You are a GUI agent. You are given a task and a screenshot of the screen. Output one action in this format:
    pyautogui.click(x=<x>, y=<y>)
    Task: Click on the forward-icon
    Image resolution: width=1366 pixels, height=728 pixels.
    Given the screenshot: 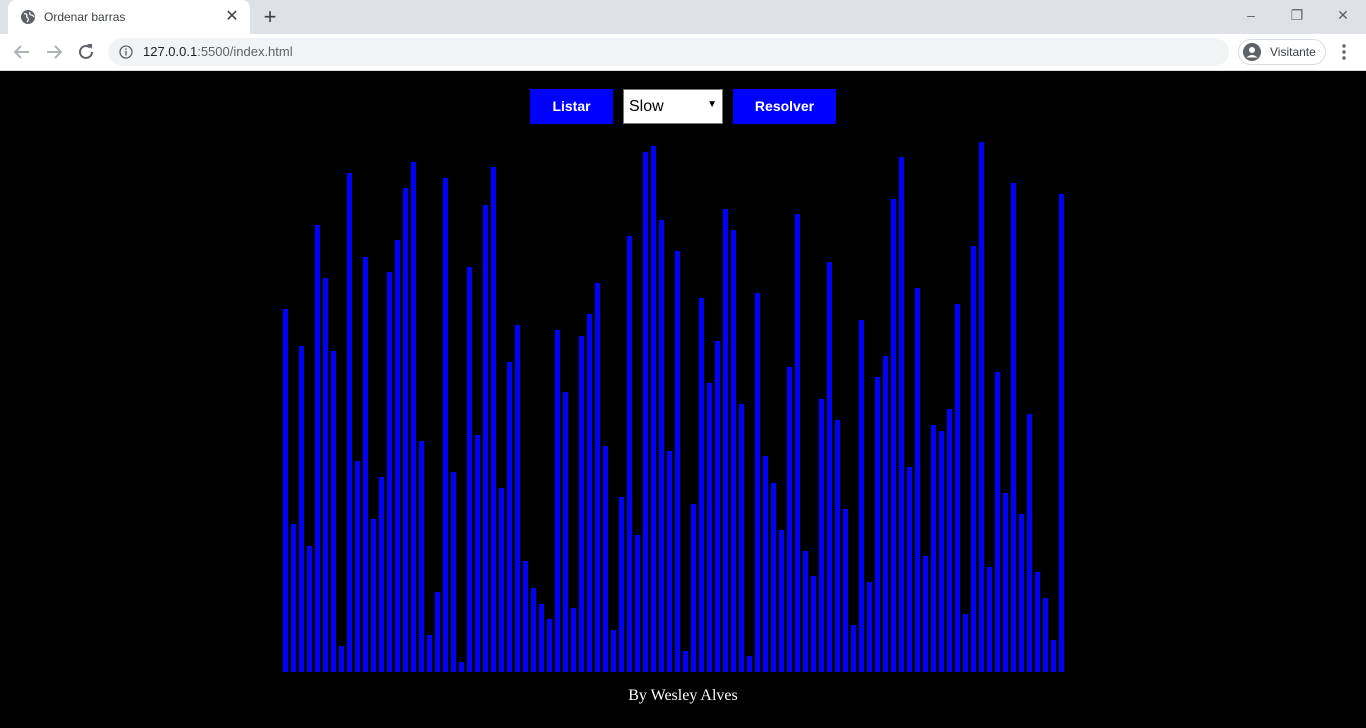 What is the action you would take?
    pyautogui.click(x=54, y=52)
    